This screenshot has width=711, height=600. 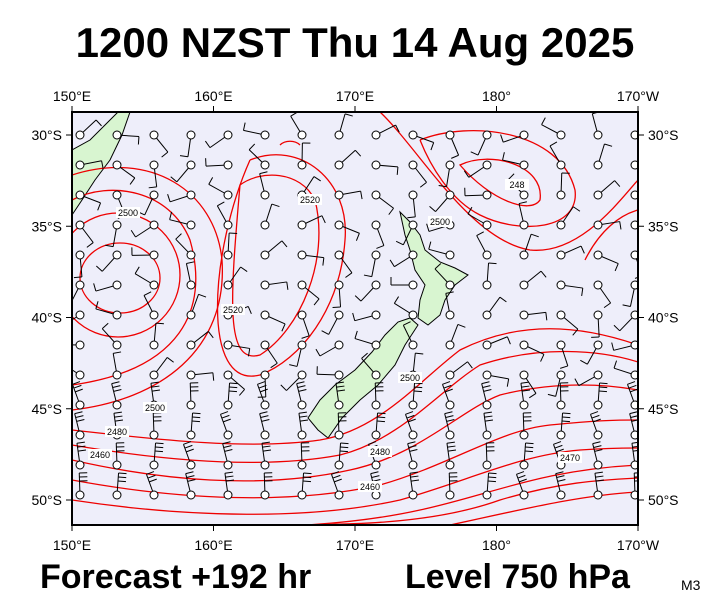 I want to click on lat-label: 30°S, so click(x=663, y=135).